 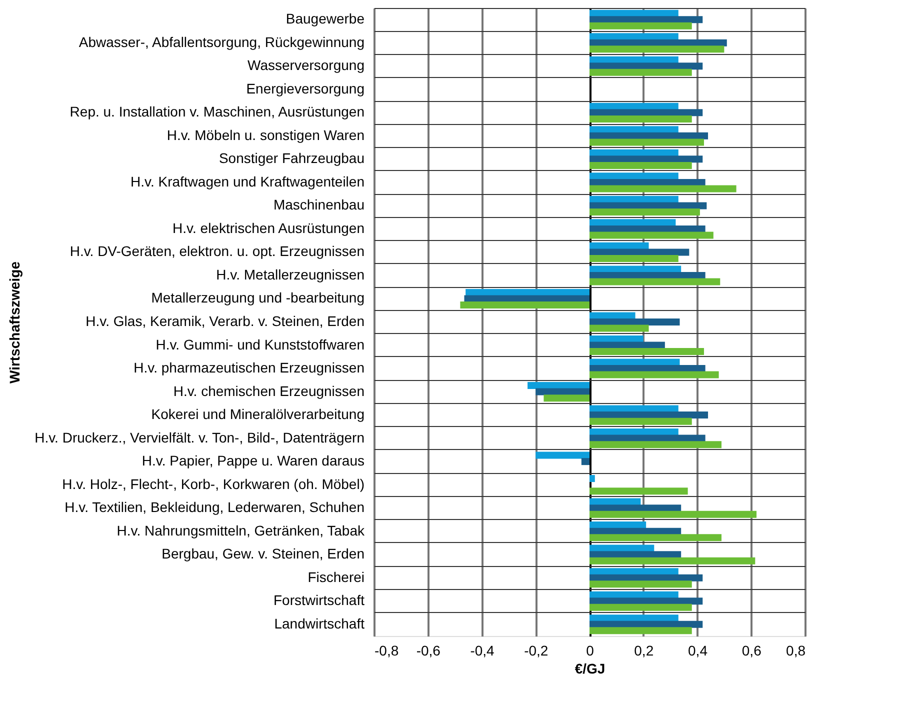 I want to click on y-tick-label: H.v. pharmazeutischen Erzeugnissen, so click(x=249, y=368).